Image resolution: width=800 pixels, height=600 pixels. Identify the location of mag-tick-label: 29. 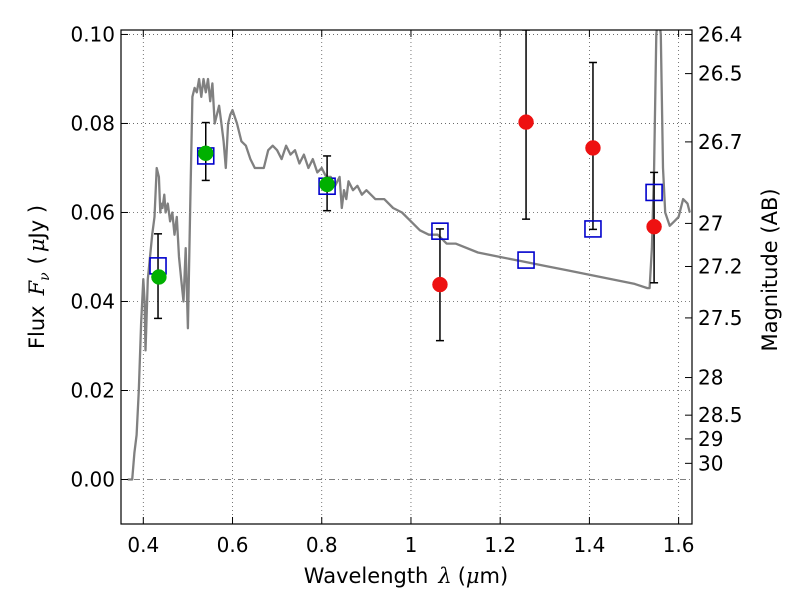
(710, 439).